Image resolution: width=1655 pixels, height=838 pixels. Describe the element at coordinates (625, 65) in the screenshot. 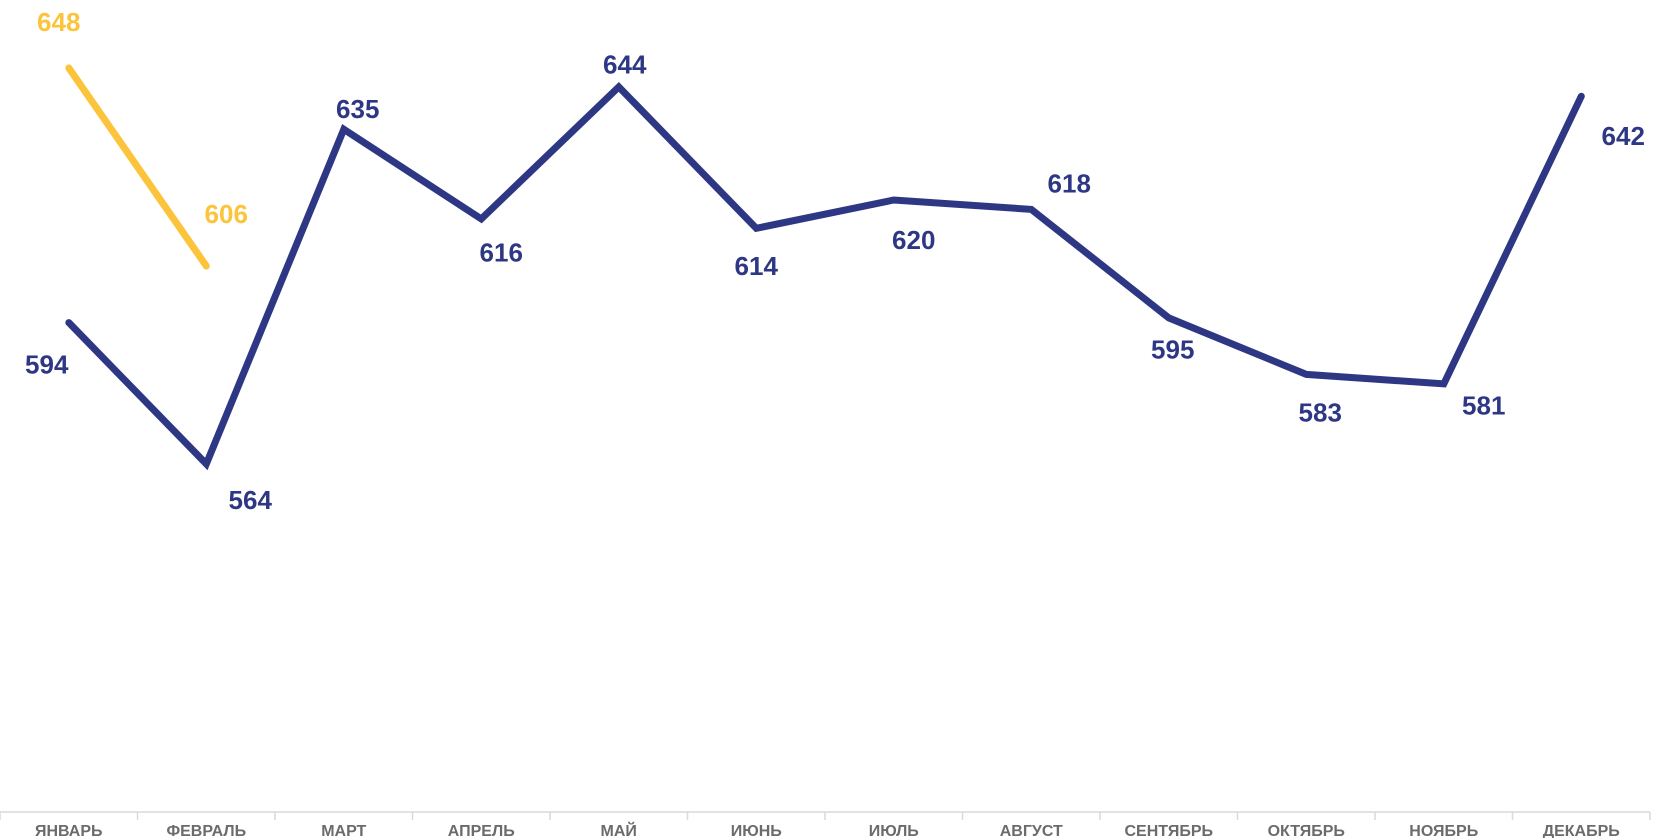

I see `data-label: 644` at that location.